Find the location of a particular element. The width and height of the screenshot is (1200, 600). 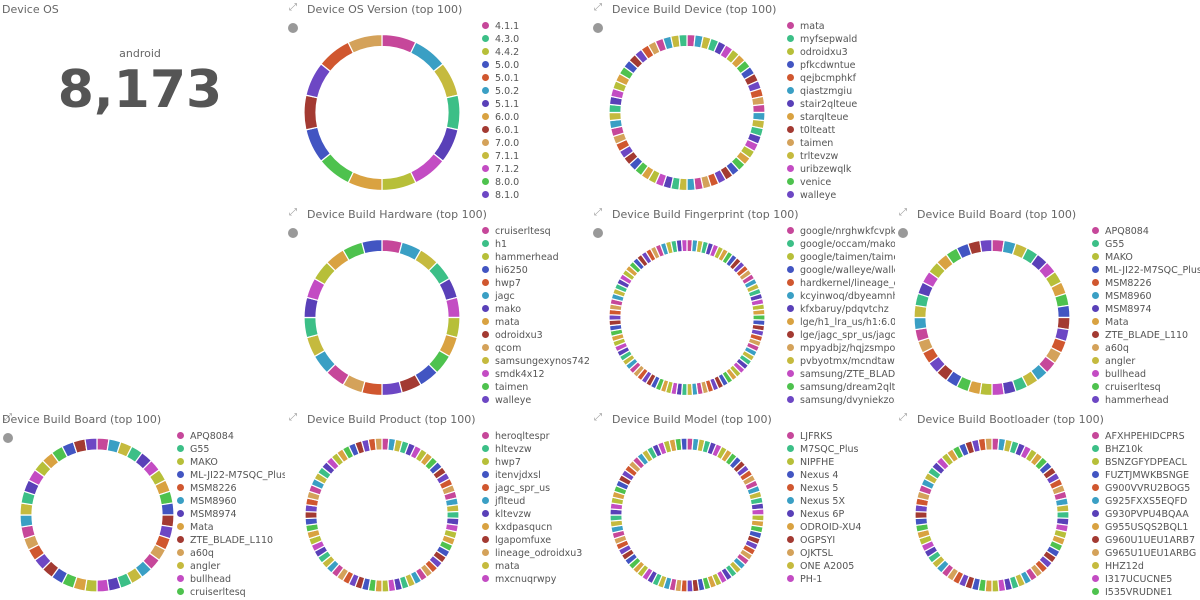

legend-item: LJFRKS is located at coordinates (824, 436).